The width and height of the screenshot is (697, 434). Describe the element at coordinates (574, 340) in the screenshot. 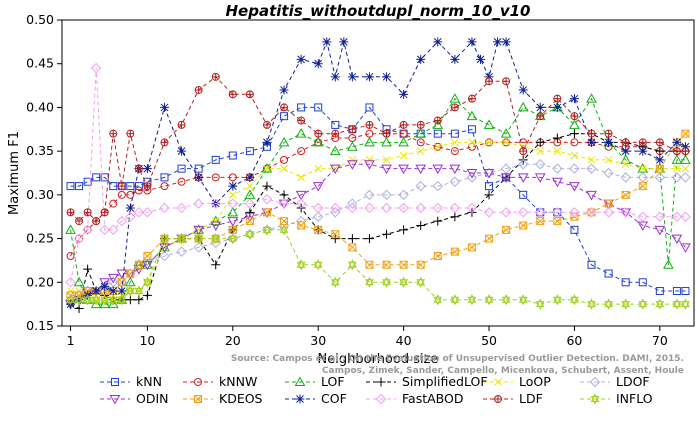

I see `x-tick-label: 60` at that location.